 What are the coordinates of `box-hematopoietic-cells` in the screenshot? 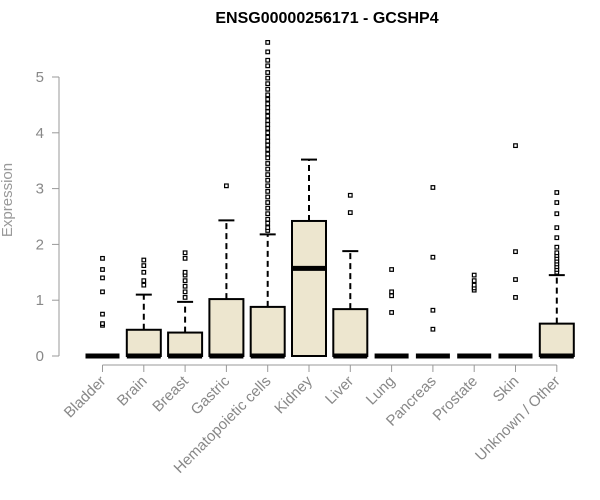 It's located at (267, 199).